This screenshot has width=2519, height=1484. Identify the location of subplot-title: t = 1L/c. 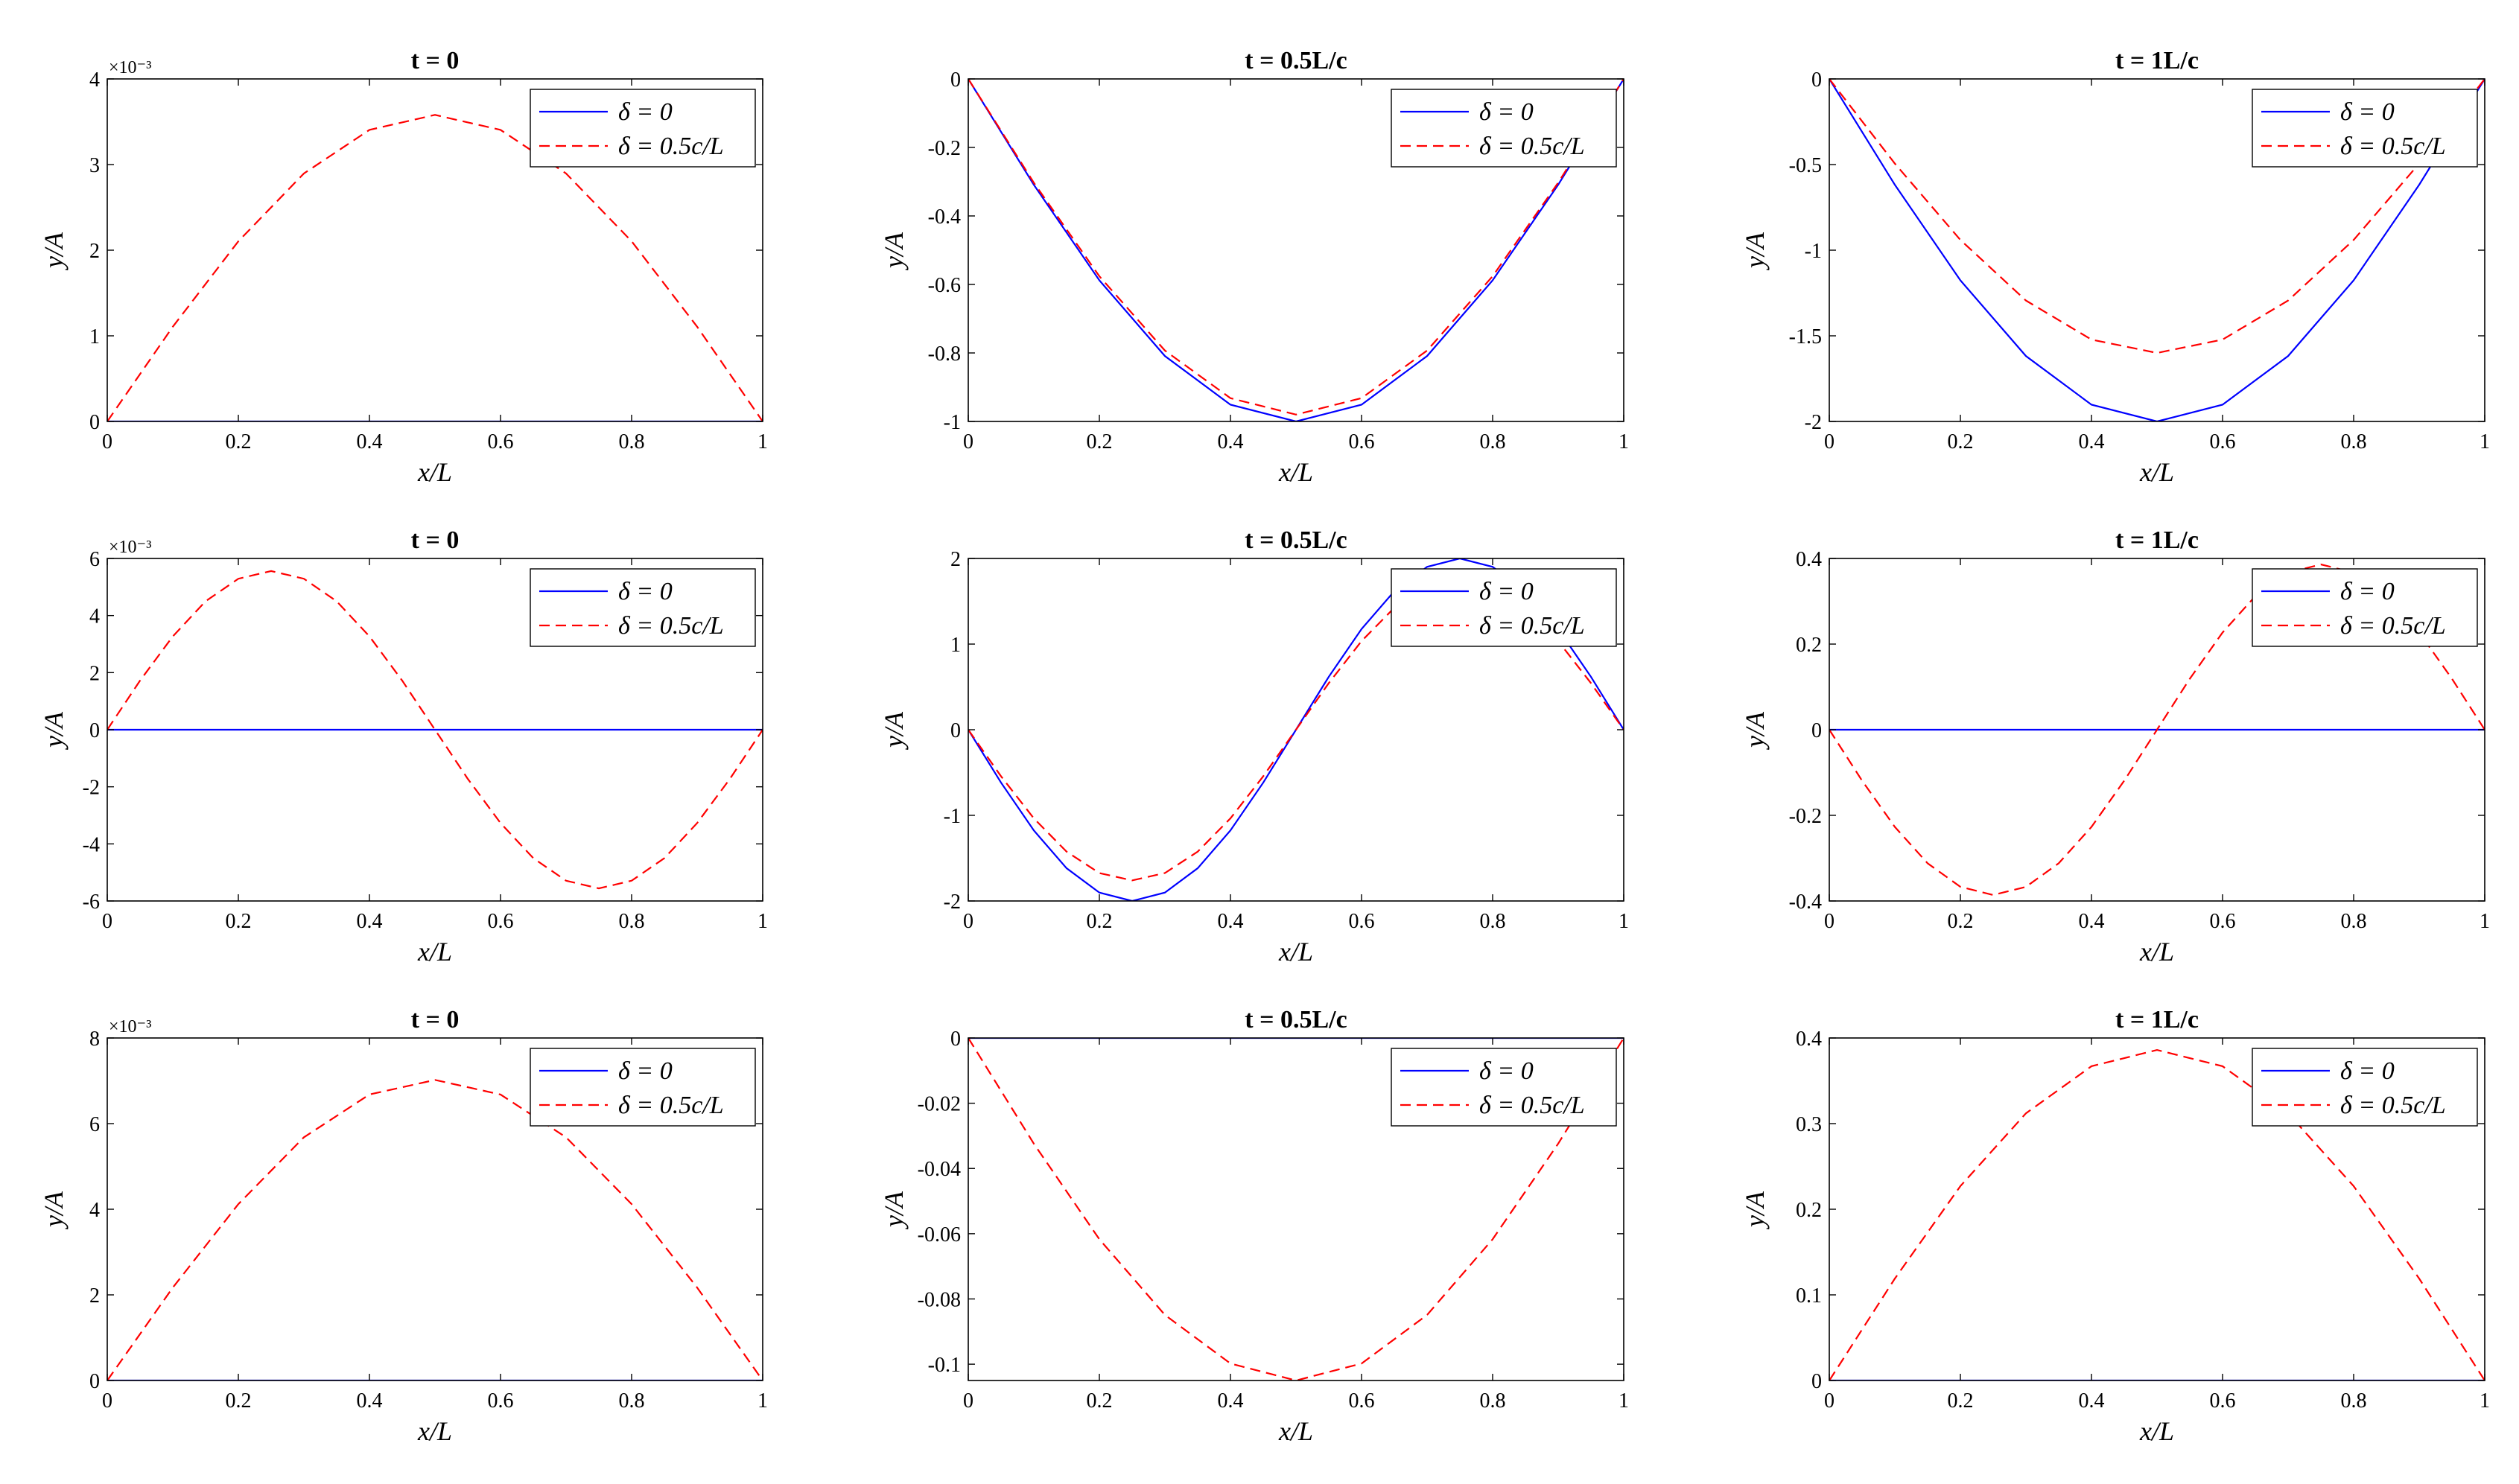
(2157, 540).